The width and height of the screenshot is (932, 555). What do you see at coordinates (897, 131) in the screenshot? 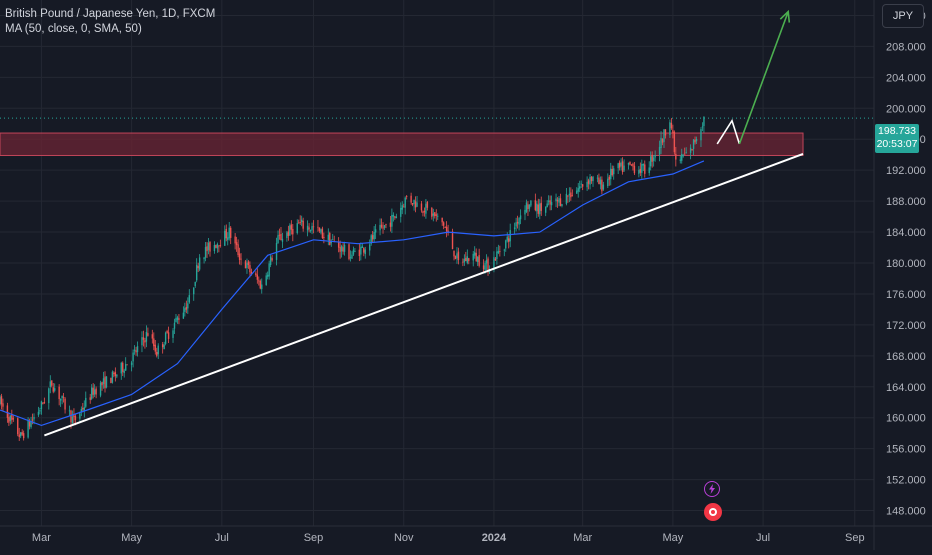
I see `last-price-value: 198.733` at bounding box center [897, 131].